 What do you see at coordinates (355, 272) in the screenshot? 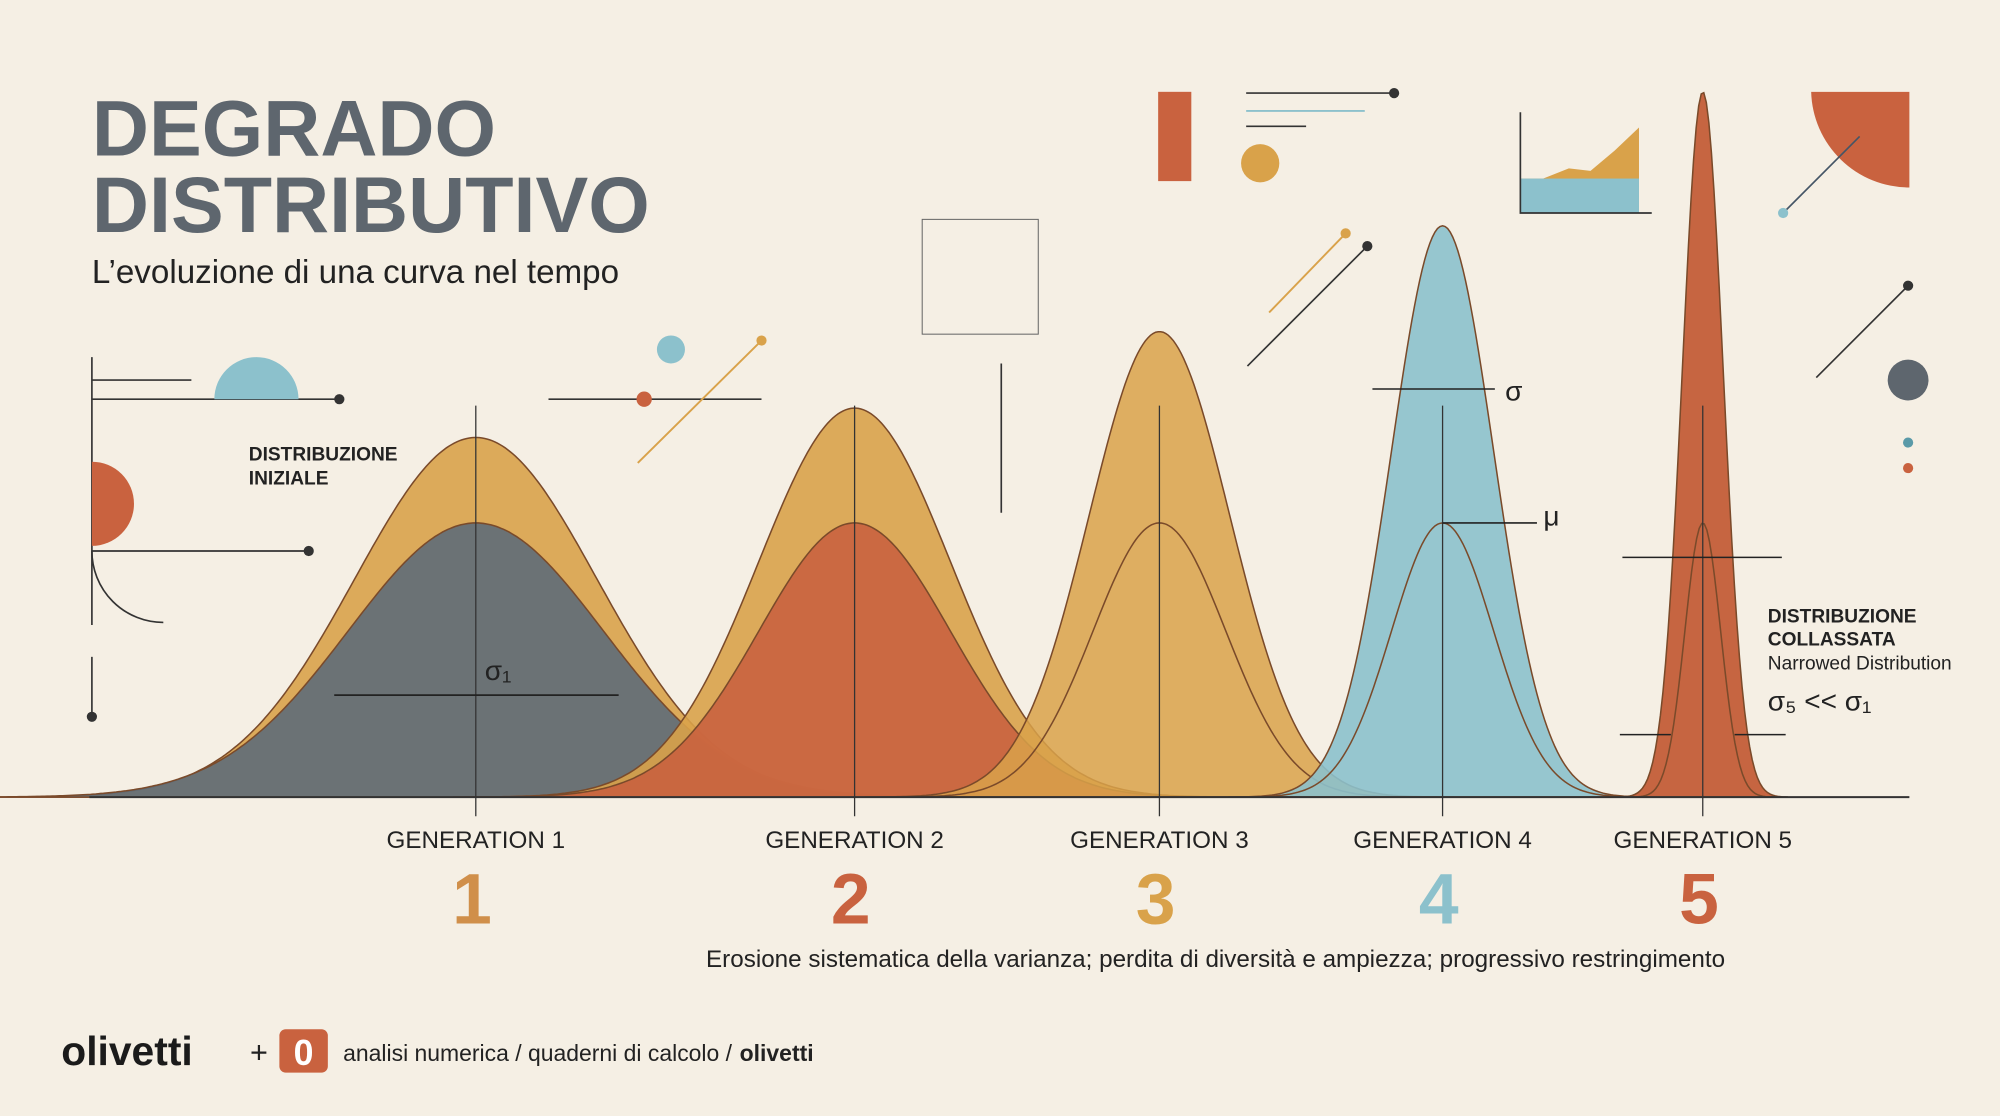
I see `subtitle: L’evoluzione di una curva nel tempo` at bounding box center [355, 272].